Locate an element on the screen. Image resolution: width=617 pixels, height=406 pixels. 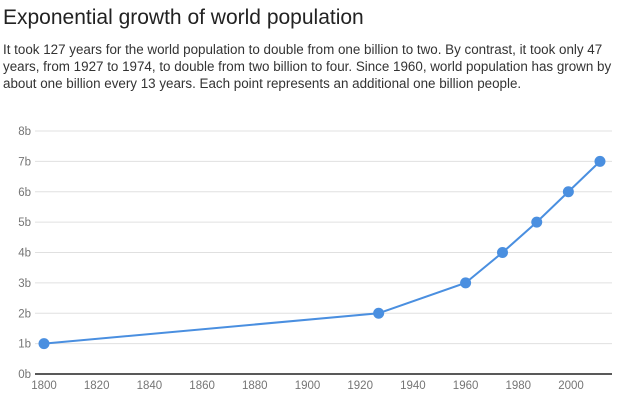
x-tick-label: 1940 is located at coordinates (413, 386).